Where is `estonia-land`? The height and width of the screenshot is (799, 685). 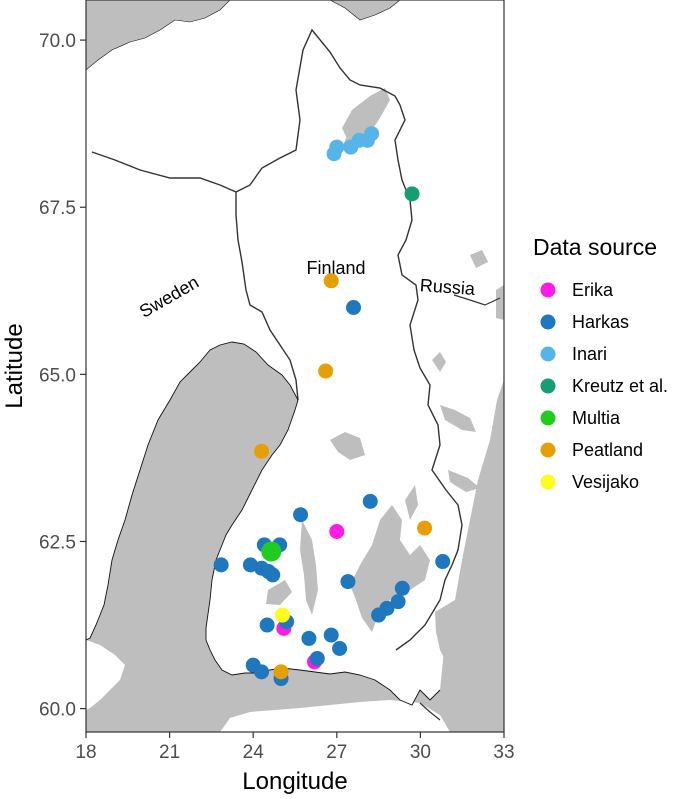 estonia-land is located at coordinates (335, 716).